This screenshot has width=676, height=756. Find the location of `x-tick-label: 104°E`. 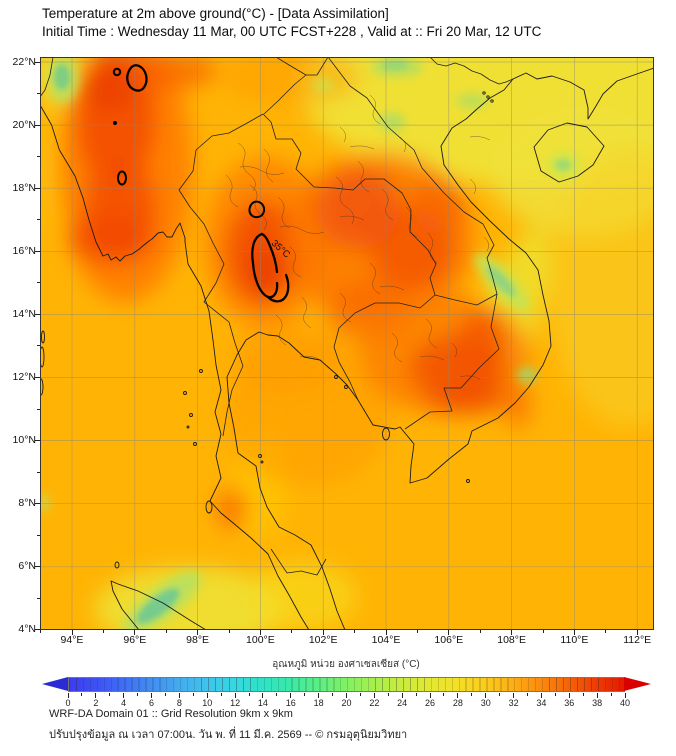

x-tick-label: 104°E is located at coordinates (386, 640).